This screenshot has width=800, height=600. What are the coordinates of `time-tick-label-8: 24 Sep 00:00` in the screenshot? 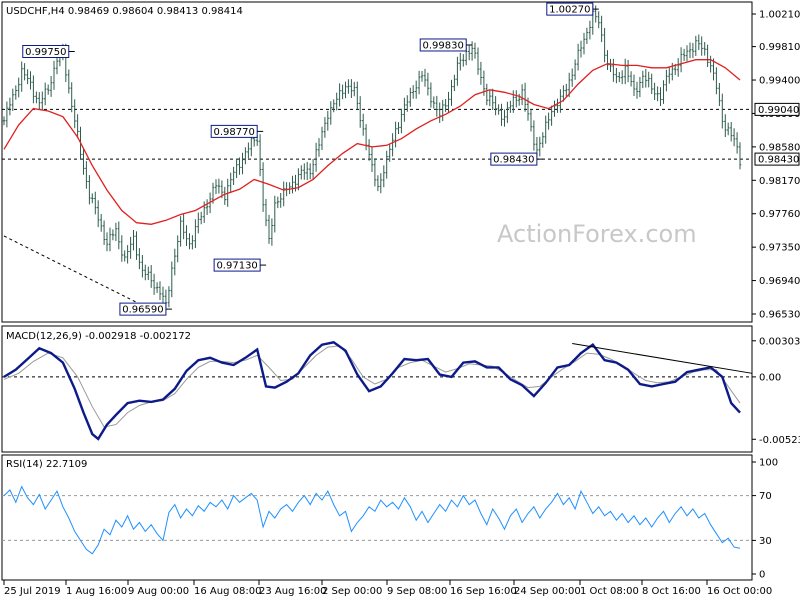 It's located at (547, 591).